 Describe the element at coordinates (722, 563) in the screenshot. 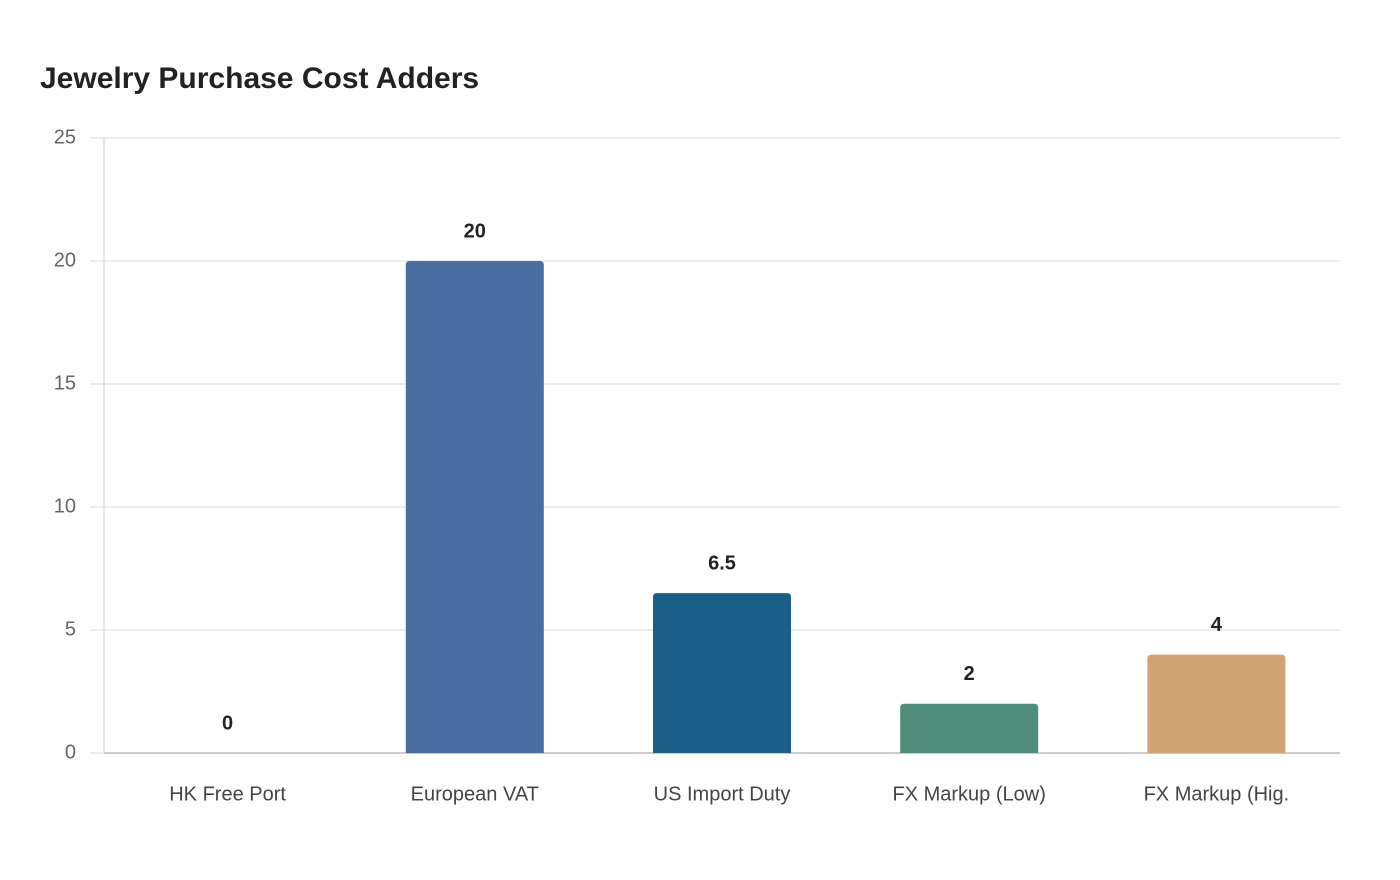

I see `value-label: 6.5` at that location.